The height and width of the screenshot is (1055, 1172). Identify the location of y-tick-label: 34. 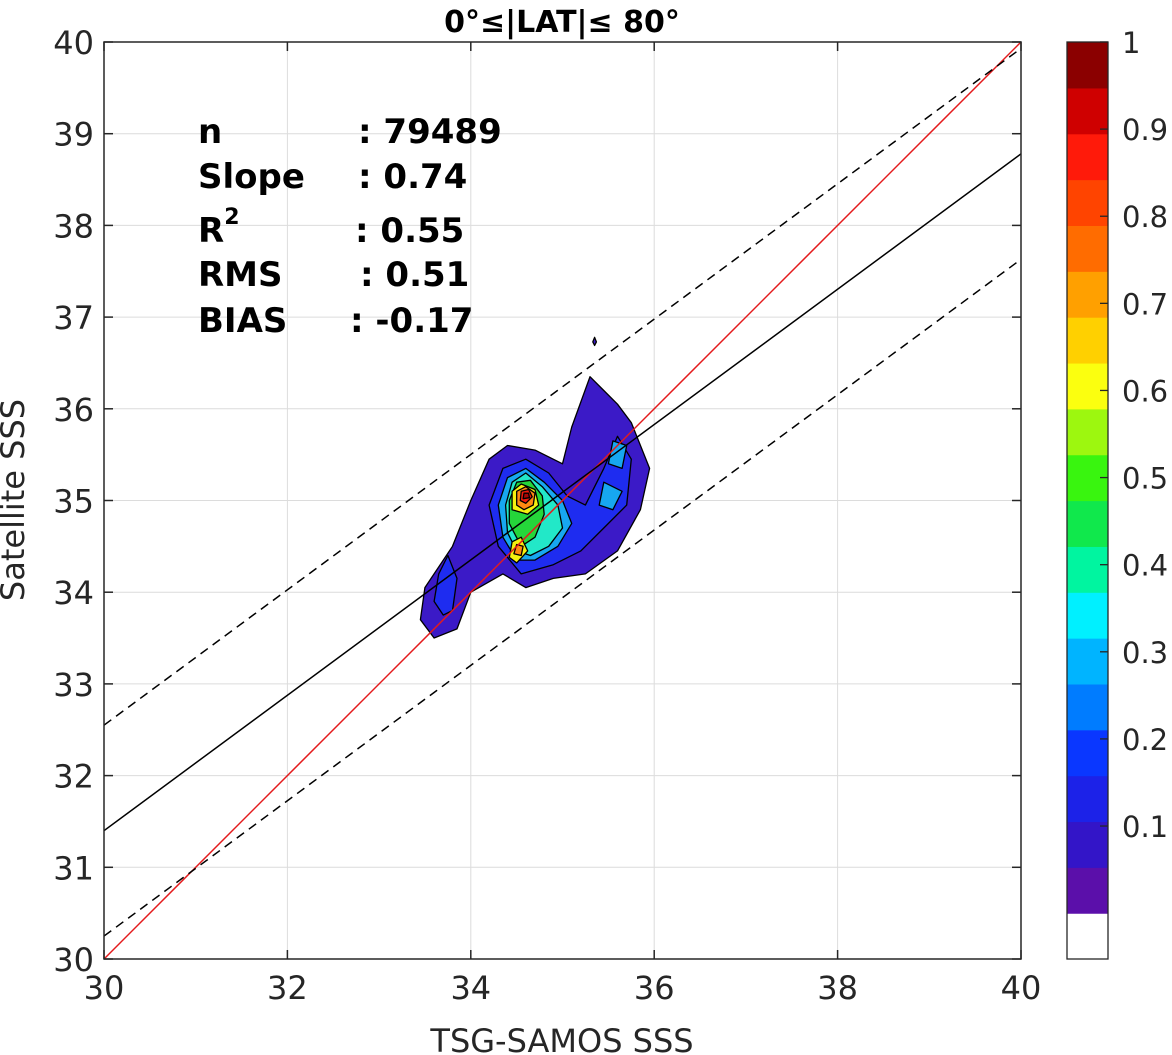
(73, 593).